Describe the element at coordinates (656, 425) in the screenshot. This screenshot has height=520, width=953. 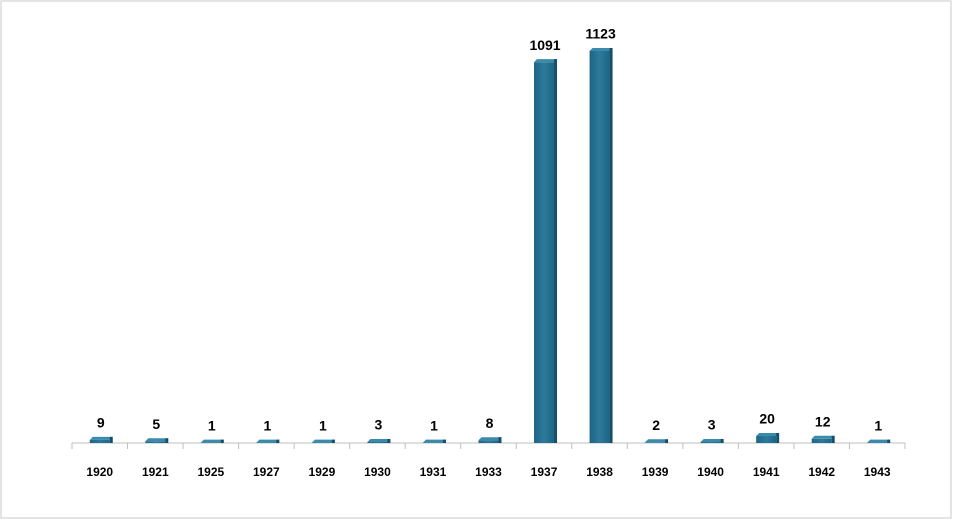
I see `data-label: 2` at that location.